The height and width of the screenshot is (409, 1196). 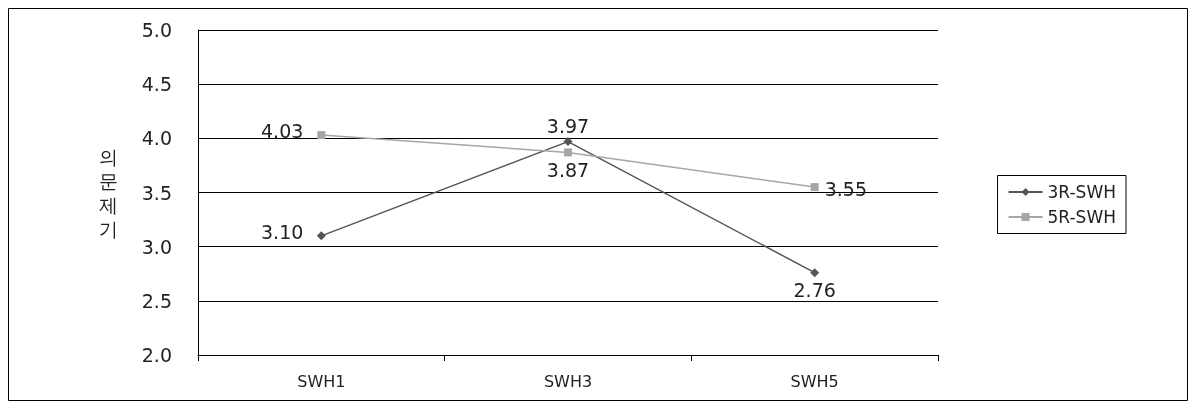 What do you see at coordinates (156, 84) in the screenshot?
I see `y-tick-label: 4.5` at bounding box center [156, 84].